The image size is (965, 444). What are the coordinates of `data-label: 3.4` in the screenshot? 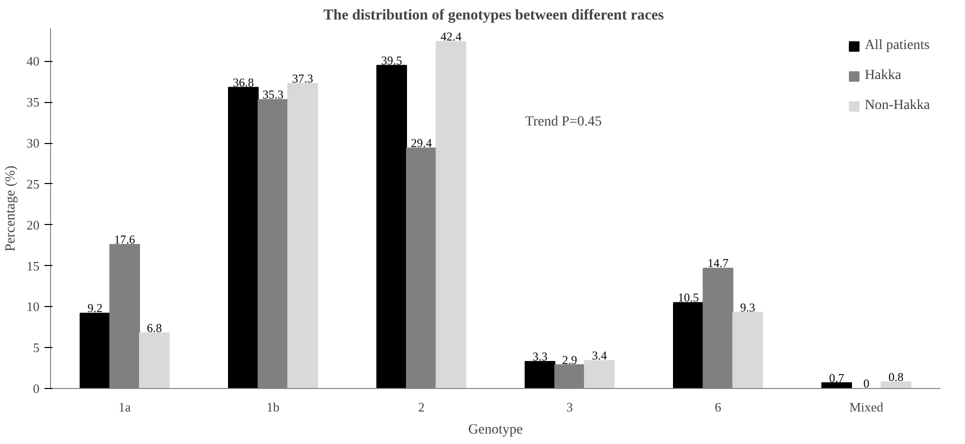 It's located at (599, 355).